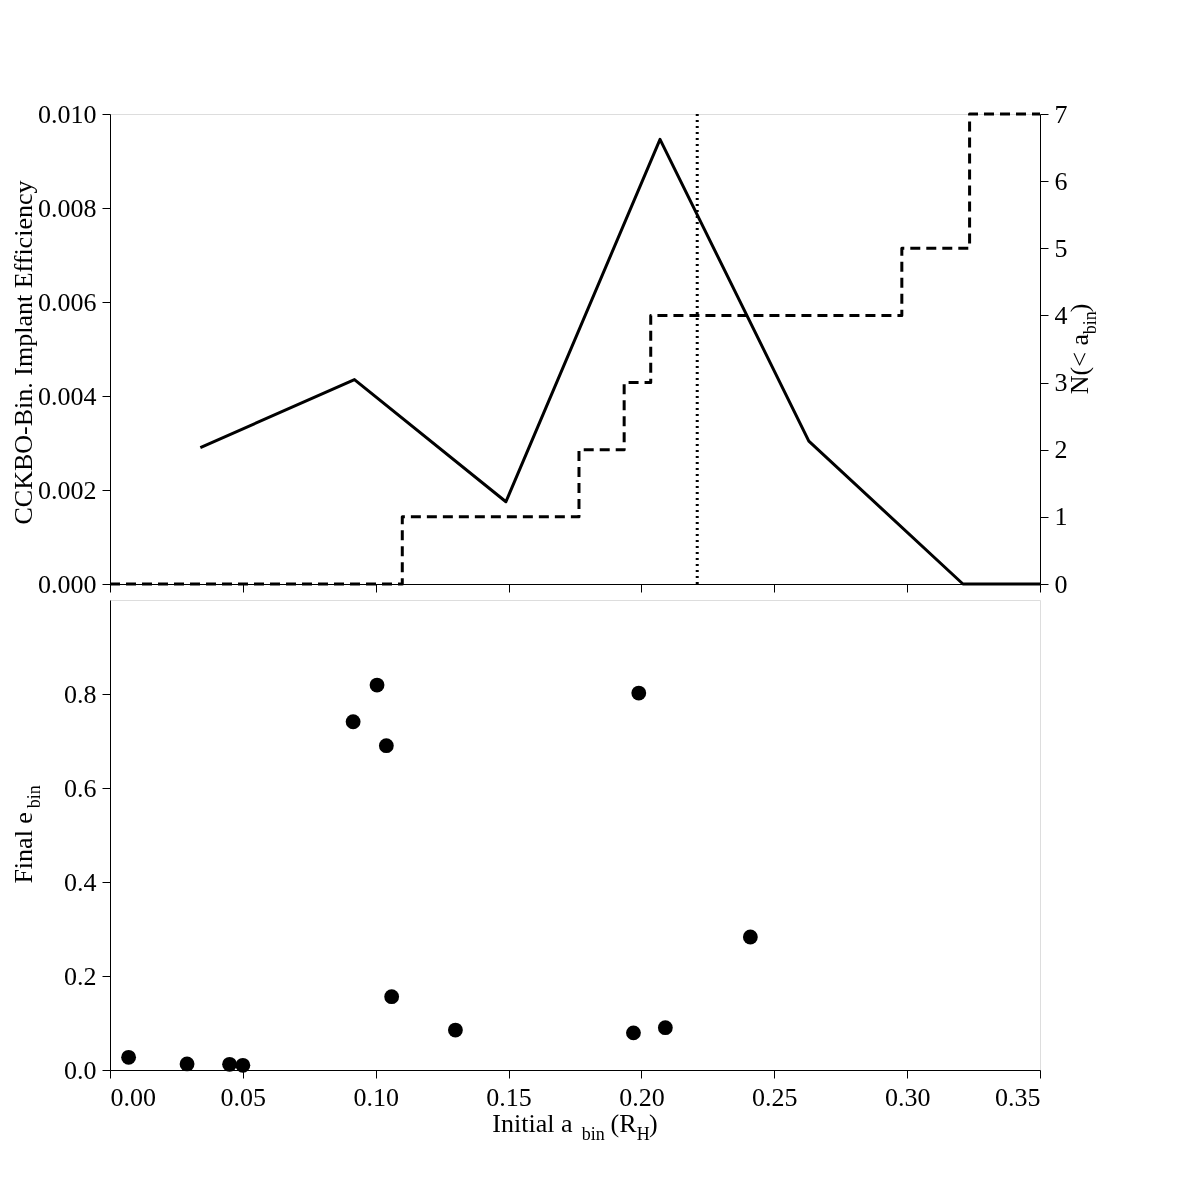 The height and width of the screenshot is (1200, 1200). Describe the element at coordinates (23, 352) in the screenshot. I see `y-axis-title: CCKBO-Bin. Implant Efficiency` at that location.